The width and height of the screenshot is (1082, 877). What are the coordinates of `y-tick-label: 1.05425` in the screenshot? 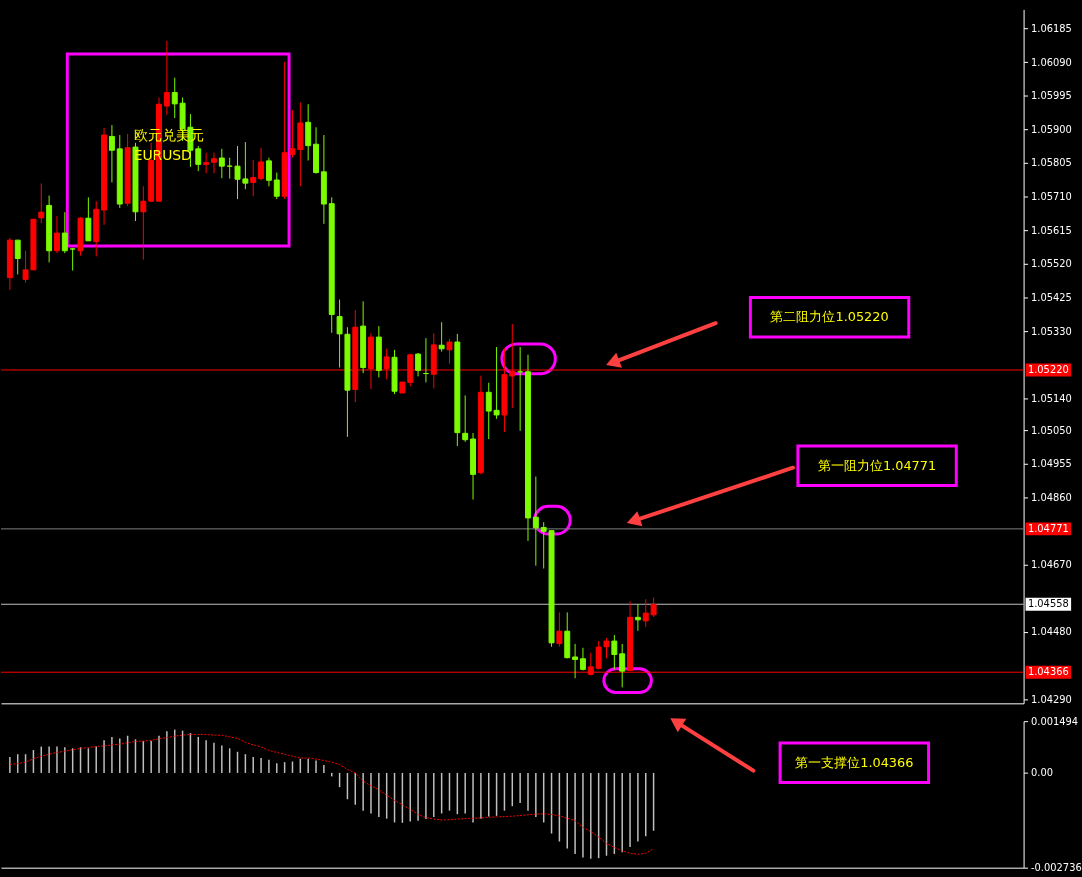 It's located at (1051, 297).